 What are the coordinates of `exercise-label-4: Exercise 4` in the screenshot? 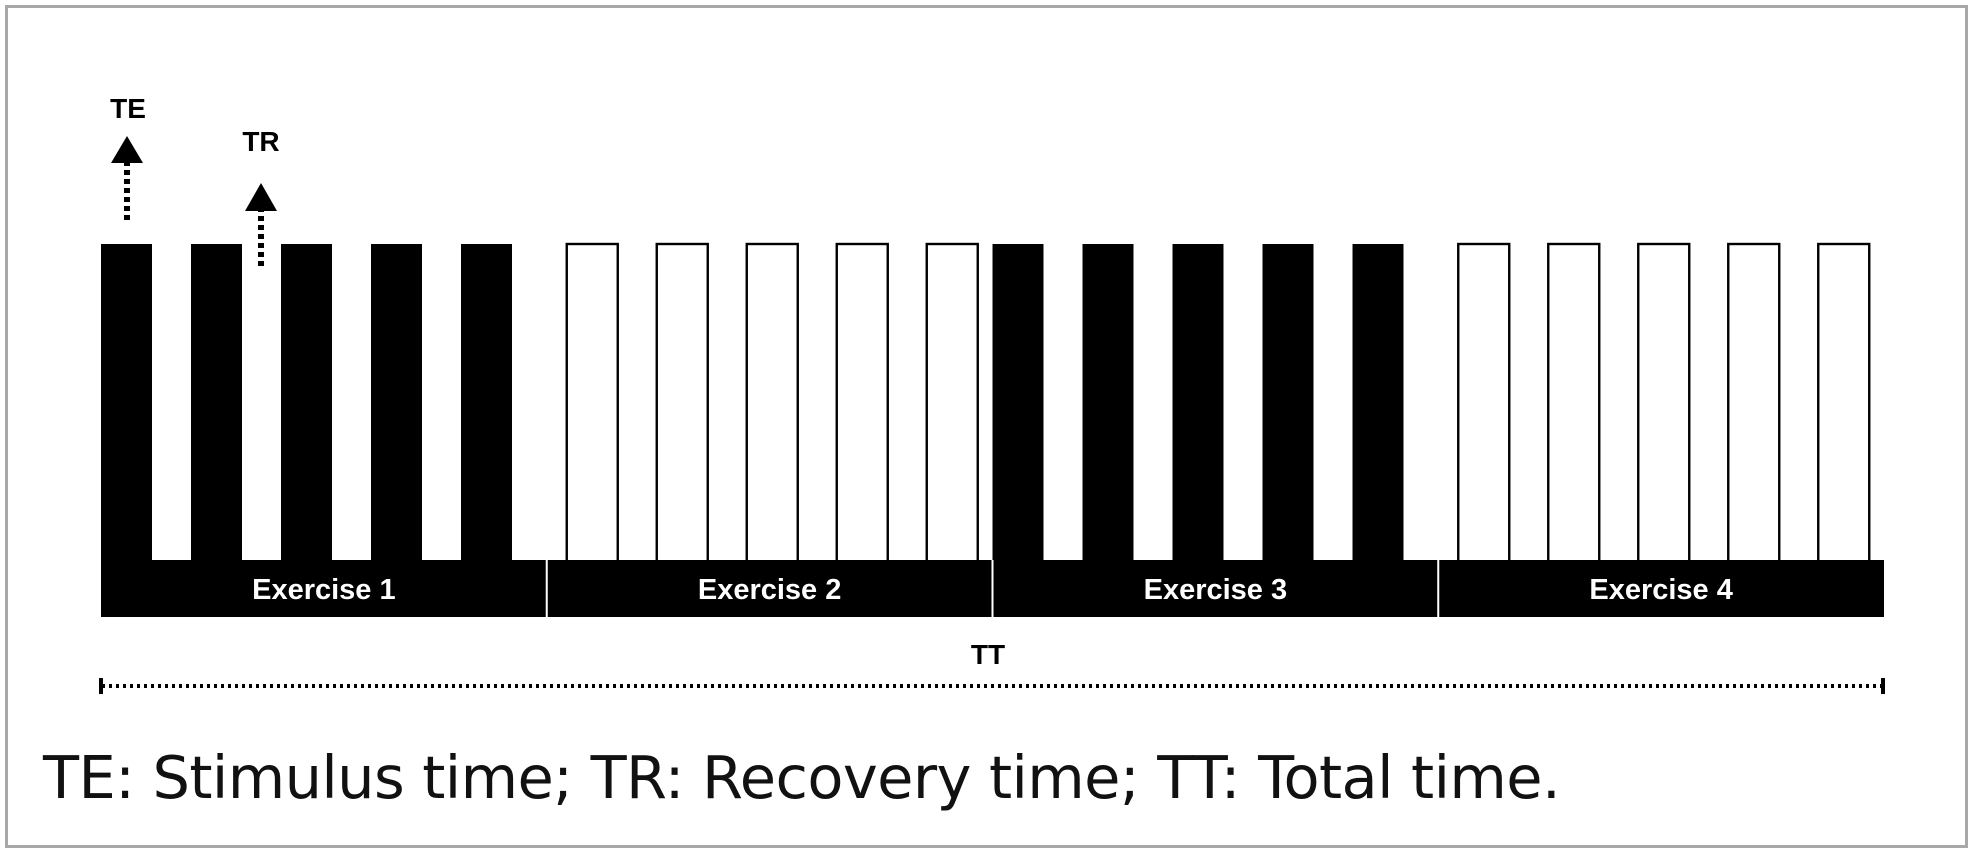 It's located at (1661, 590).